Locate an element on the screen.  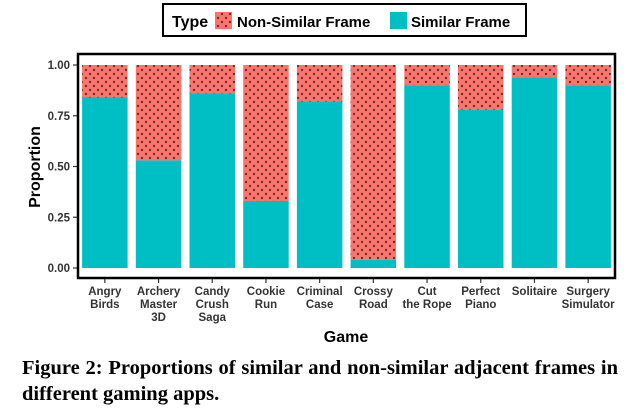
y-tick-label: 0.50 is located at coordinates (59, 168).